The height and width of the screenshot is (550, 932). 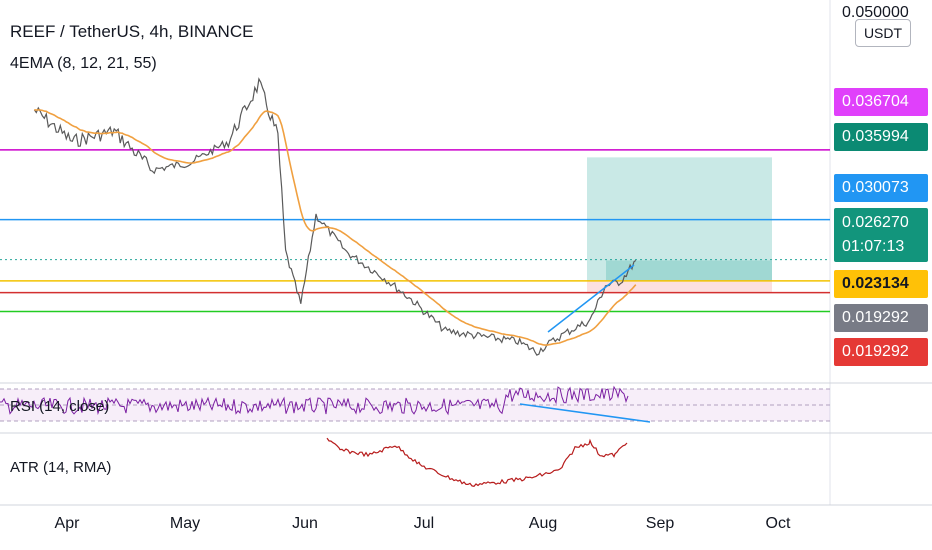 What do you see at coordinates (591, 298) in the screenshot?
I see `price-trendline` at bounding box center [591, 298].